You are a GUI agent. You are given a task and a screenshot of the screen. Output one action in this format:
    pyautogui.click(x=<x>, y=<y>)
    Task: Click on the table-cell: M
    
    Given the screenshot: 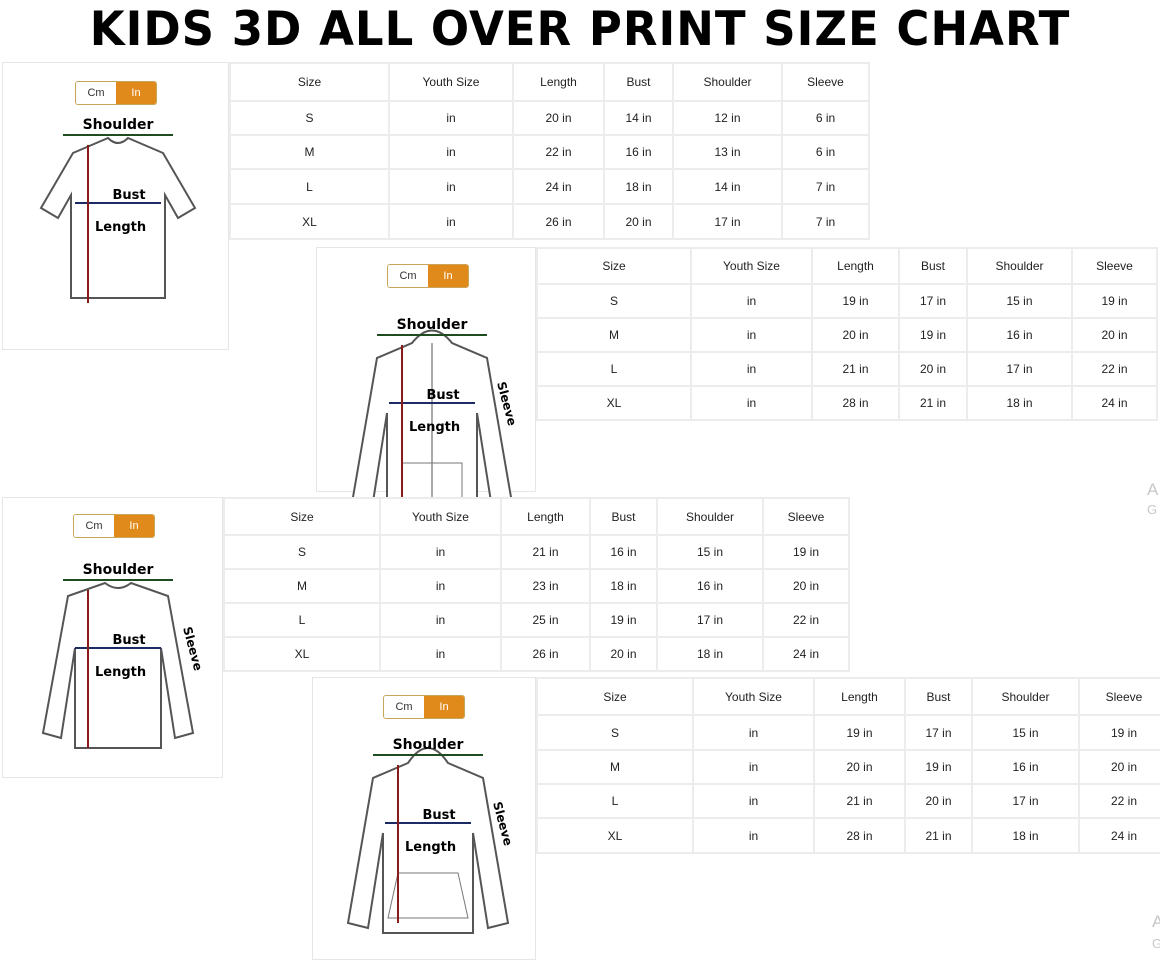 What is the action you would take?
    pyautogui.click(x=302, y=586)
    